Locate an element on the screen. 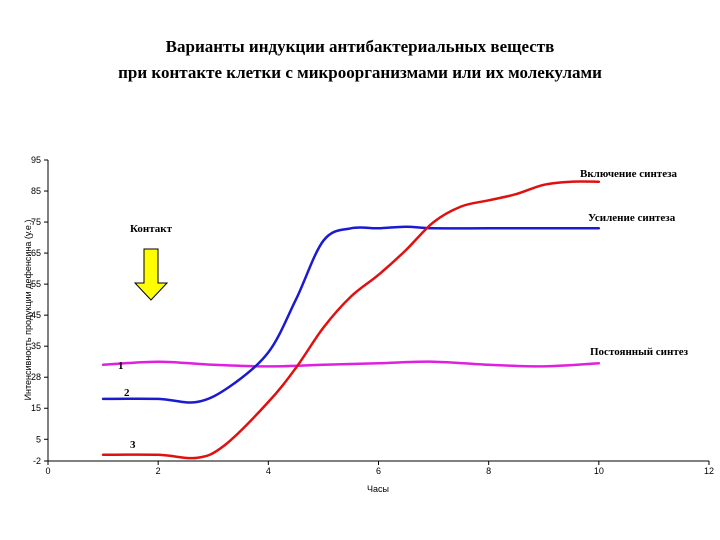 The height and width of the screenshot is (540, 720). y-tick-label: 45 is located at coordinates (36, 315).